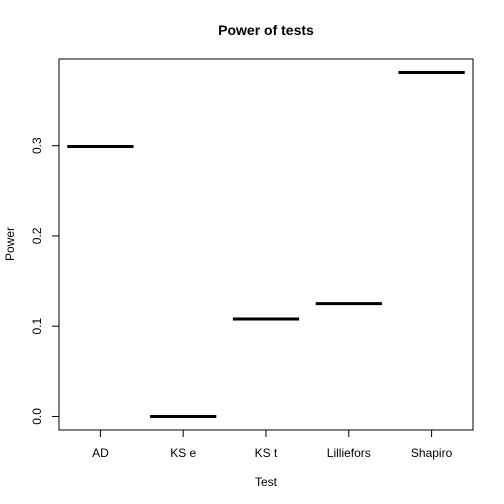  What do you see at coordinates (266, 482) in the screenshot?
I see `x-axis-label: Test` at bounding box center [266, 482].